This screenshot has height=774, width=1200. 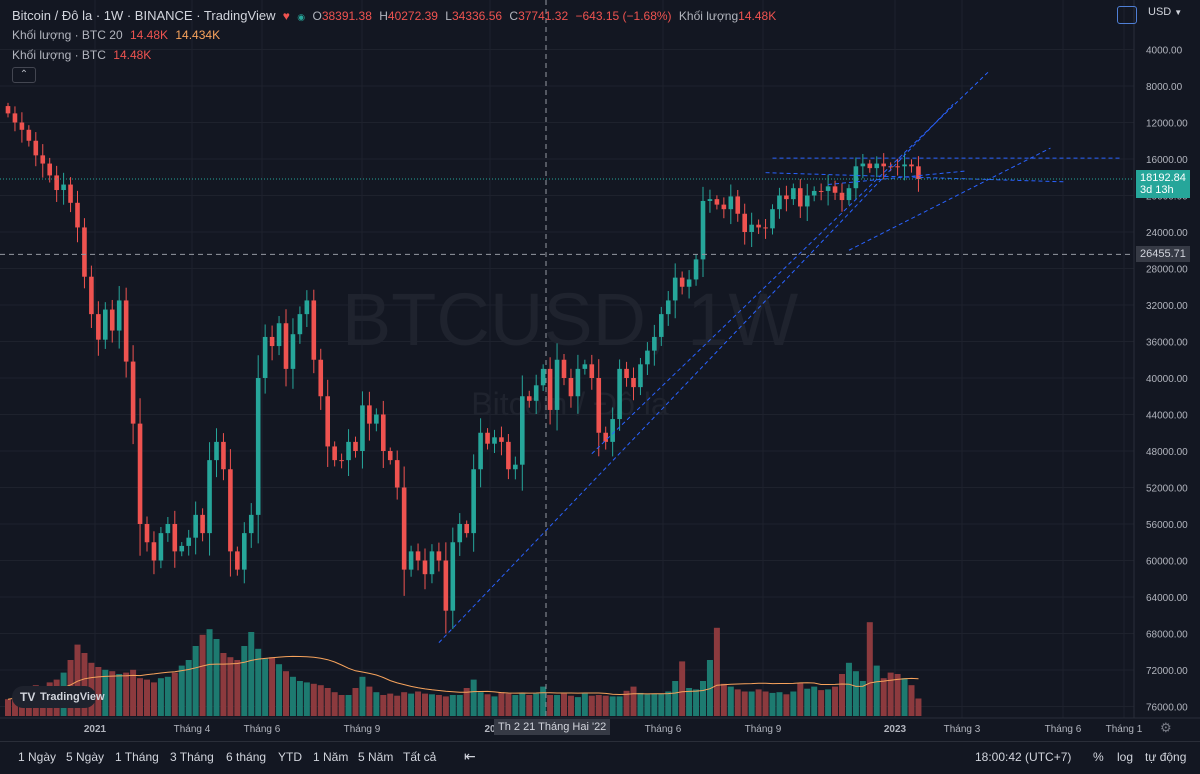 What do you see at coordinates (149, 35) in the screenshot?
I see `volume-ma-v1: 14.48K` at bounding box center [149, 35].